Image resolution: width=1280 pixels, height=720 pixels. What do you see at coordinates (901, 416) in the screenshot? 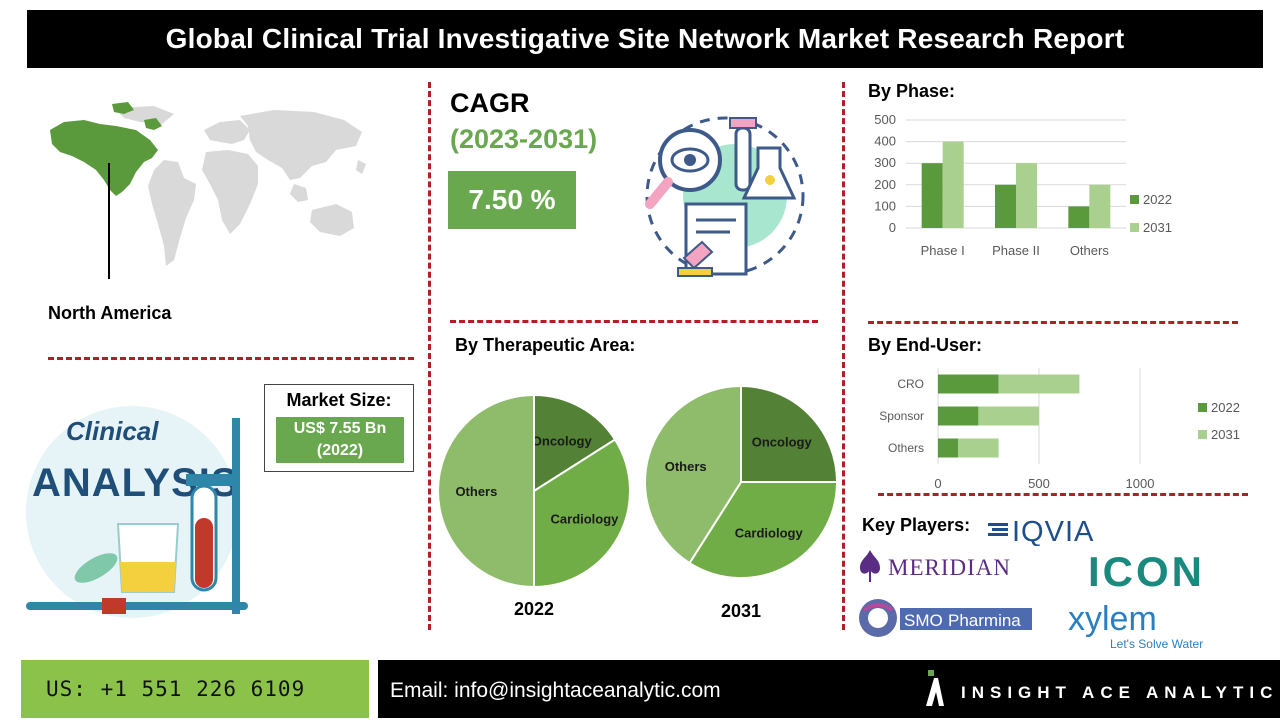
I see `y-tick-label: Sponsor` at bounding box center [901, 416].